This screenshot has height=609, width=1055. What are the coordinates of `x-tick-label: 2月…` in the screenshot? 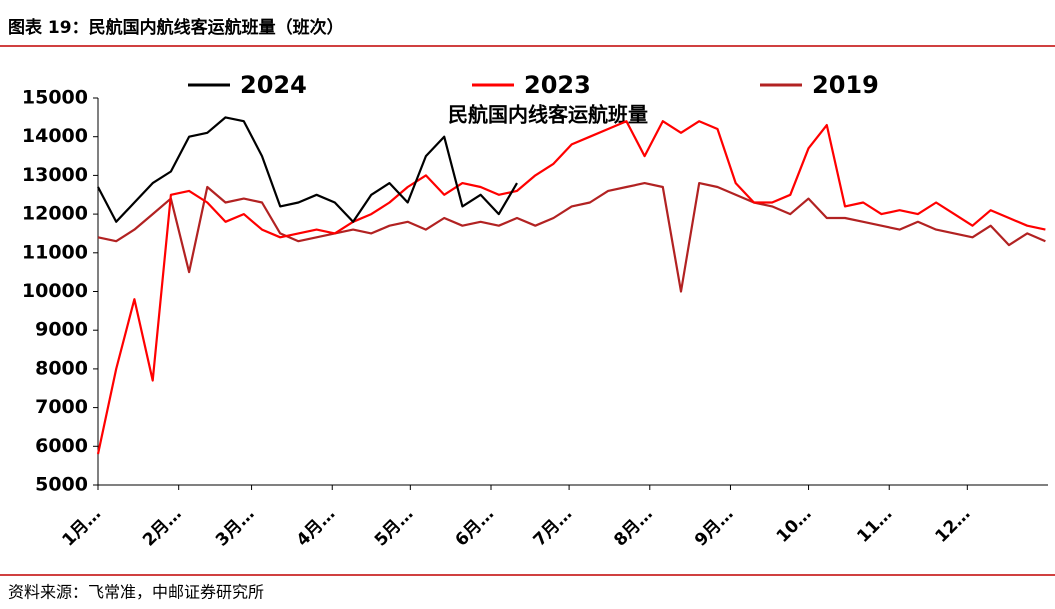 It's located at (162, 527).